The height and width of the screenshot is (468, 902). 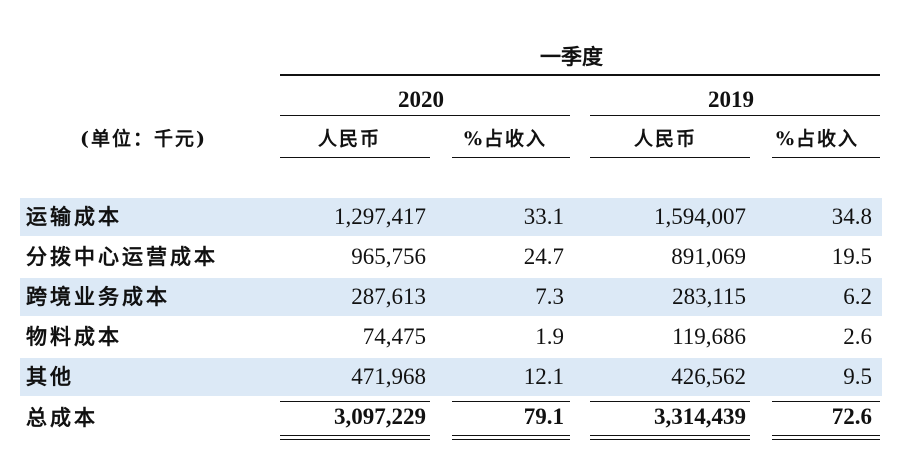 What do you see at coordinates (511, 439) in the screenshot?
I see `total-double-rule-b2` at bounding box center [511, 439].